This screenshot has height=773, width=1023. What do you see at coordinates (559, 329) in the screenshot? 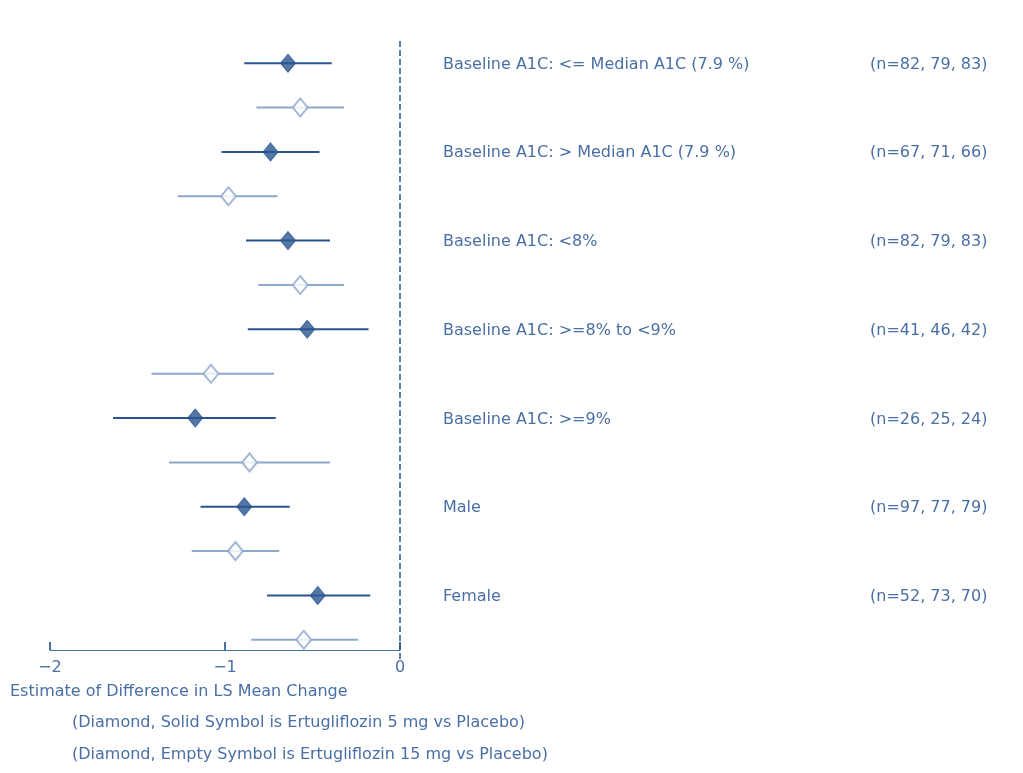
I see `y-tick-label: Baseline A1C: >=8% to <9%` at bounding box center [559, 329].